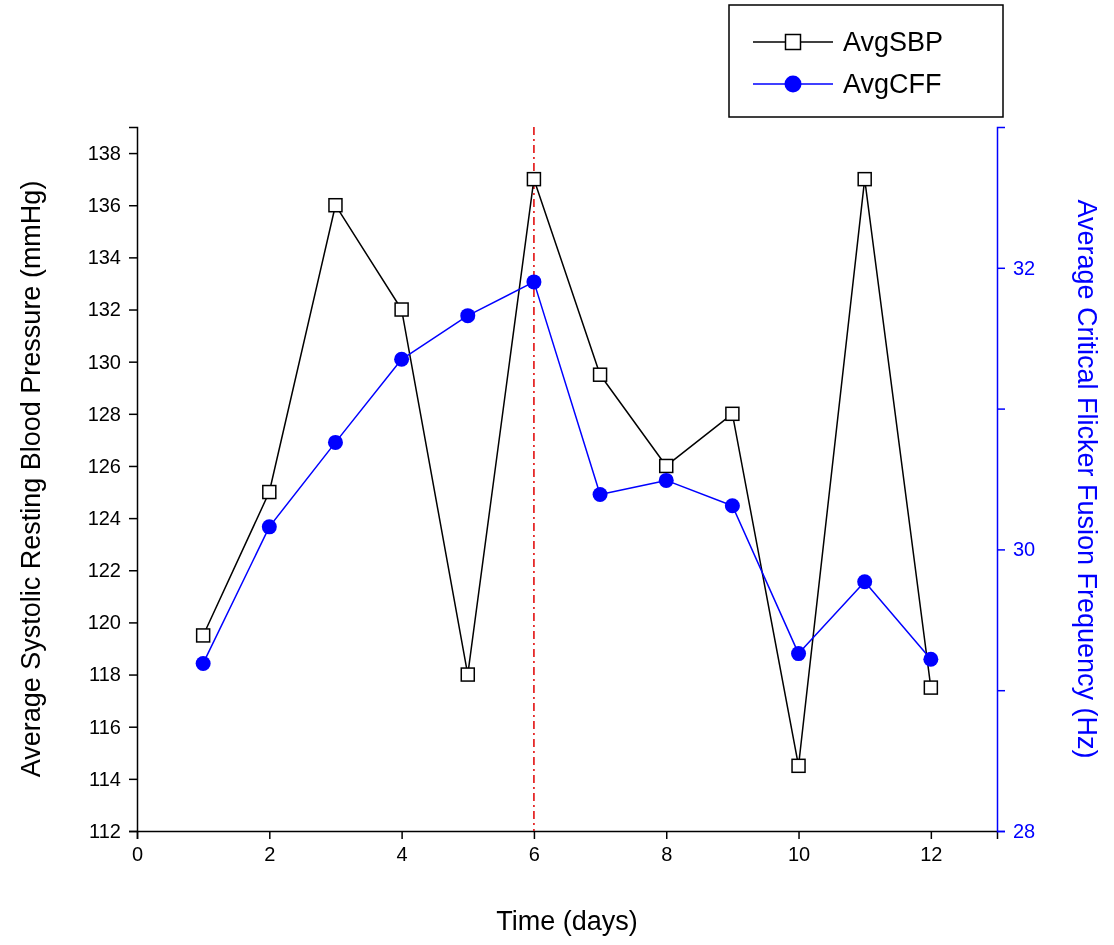 This screenshot has width=1114, height=945. I want to click on y-tick-label: 118, so click(105, 674).